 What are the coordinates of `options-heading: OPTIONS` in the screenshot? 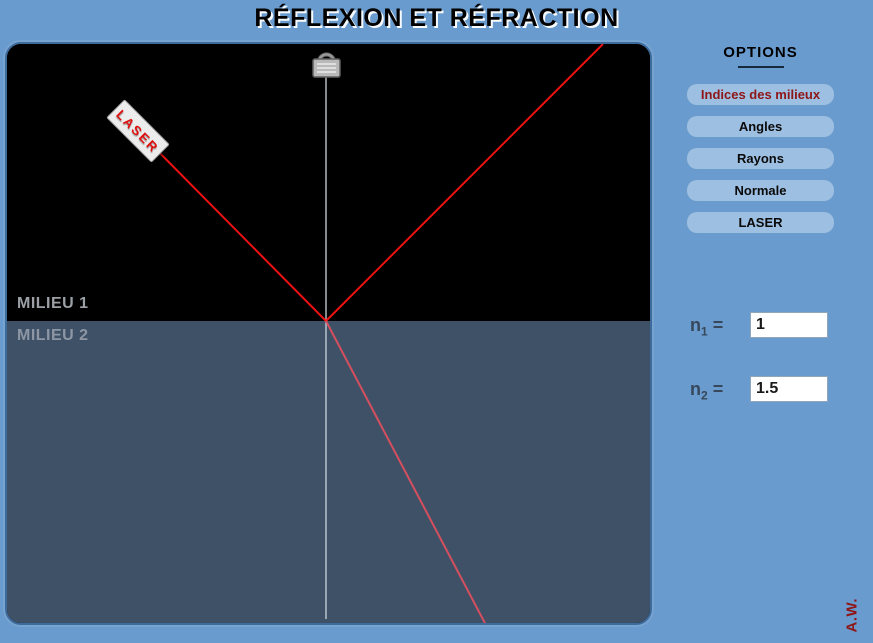 It's located at (760, 52).